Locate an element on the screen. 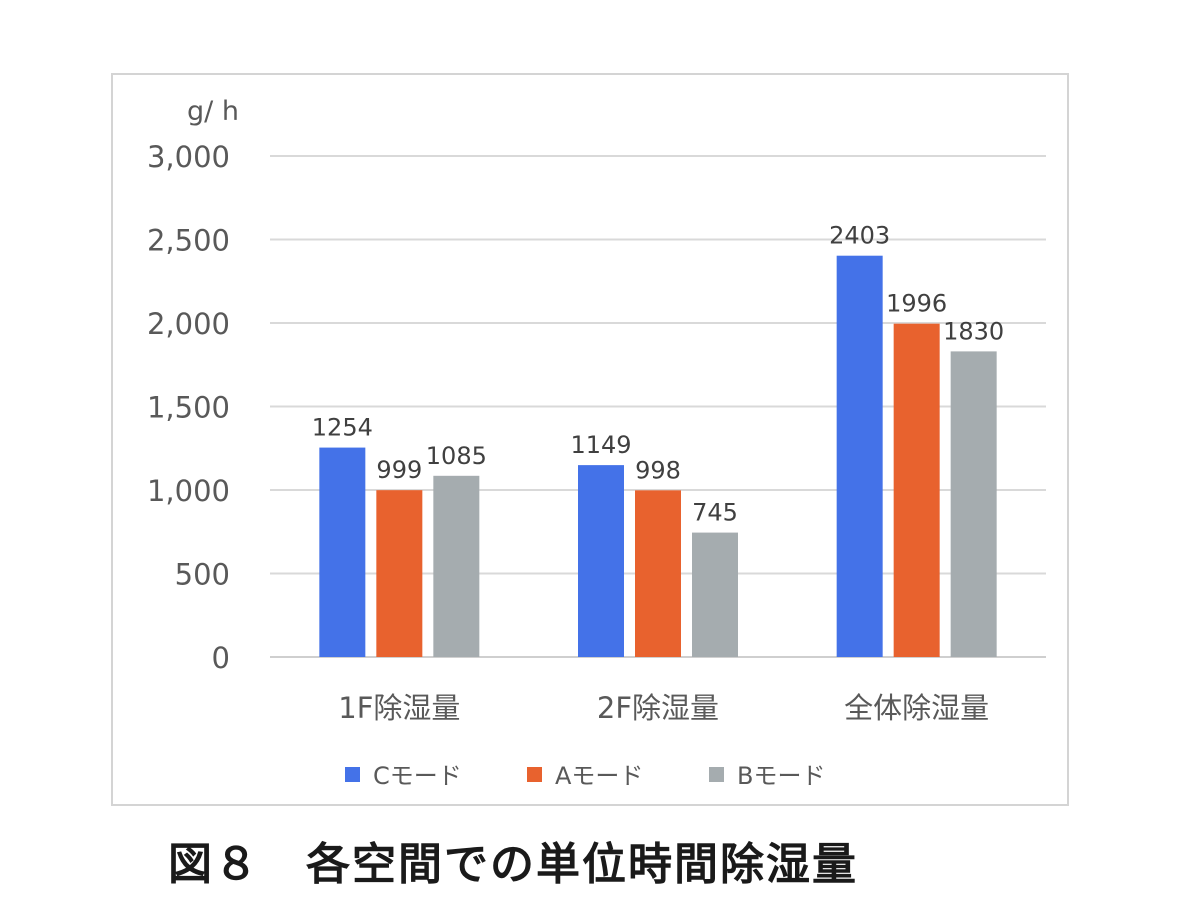 The width and height of the screenshot is (1183, 902). legend-label: Bモード is located at coordinates (781, 776).